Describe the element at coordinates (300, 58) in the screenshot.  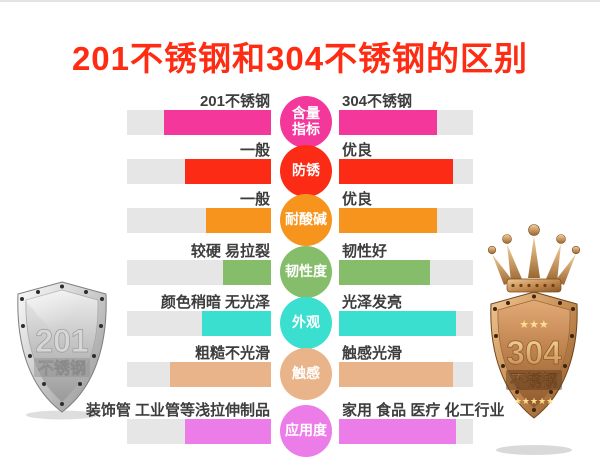
I see `page-title: 201不锈钢和304不锈钢的区别` at that location.